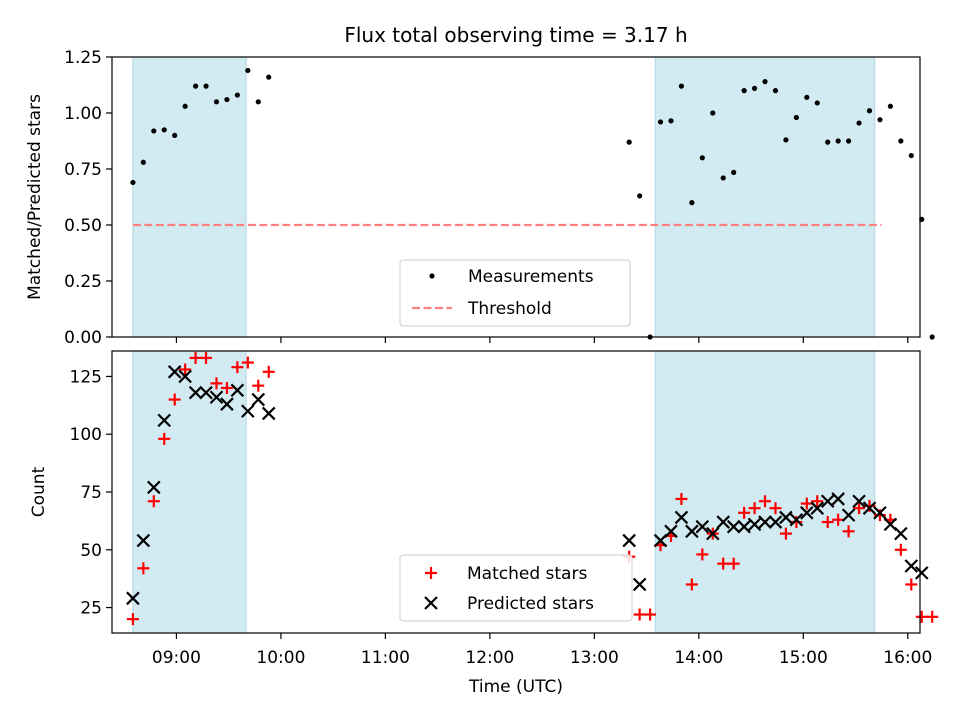 The height and width of the screenshot is (720, 960). What do you see at coordinates (530, 604) in the screenshot?
I see `legend-predicted-label: Predicted stars` at bounding box center [530, 604].